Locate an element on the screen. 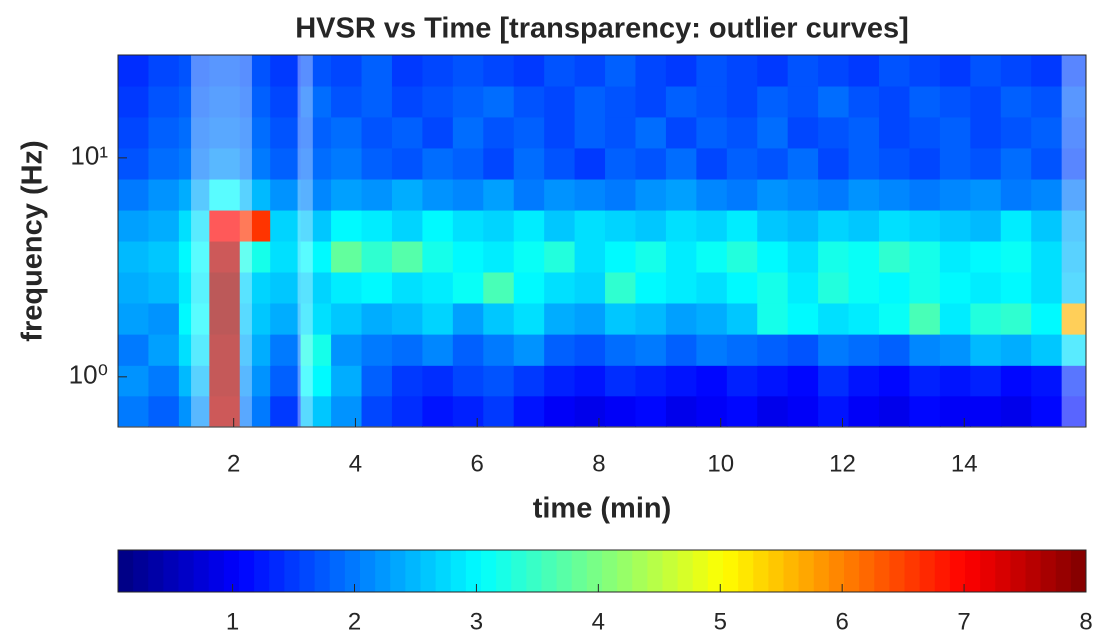 This screenshot has height=644, width=1099. colorbar-tick-label: 5 is located at coordinates (720, 621).